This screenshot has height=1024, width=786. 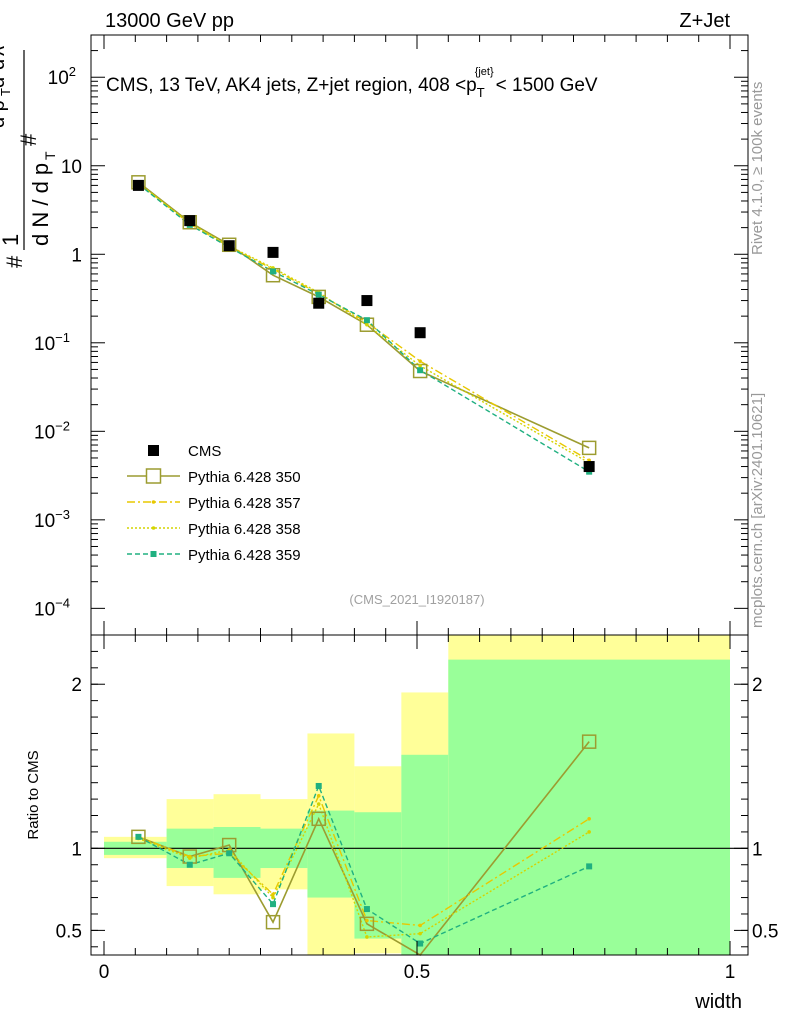 I want to click on ratio-y-tick-label-0: 0.5, so click(x=69, y=931).